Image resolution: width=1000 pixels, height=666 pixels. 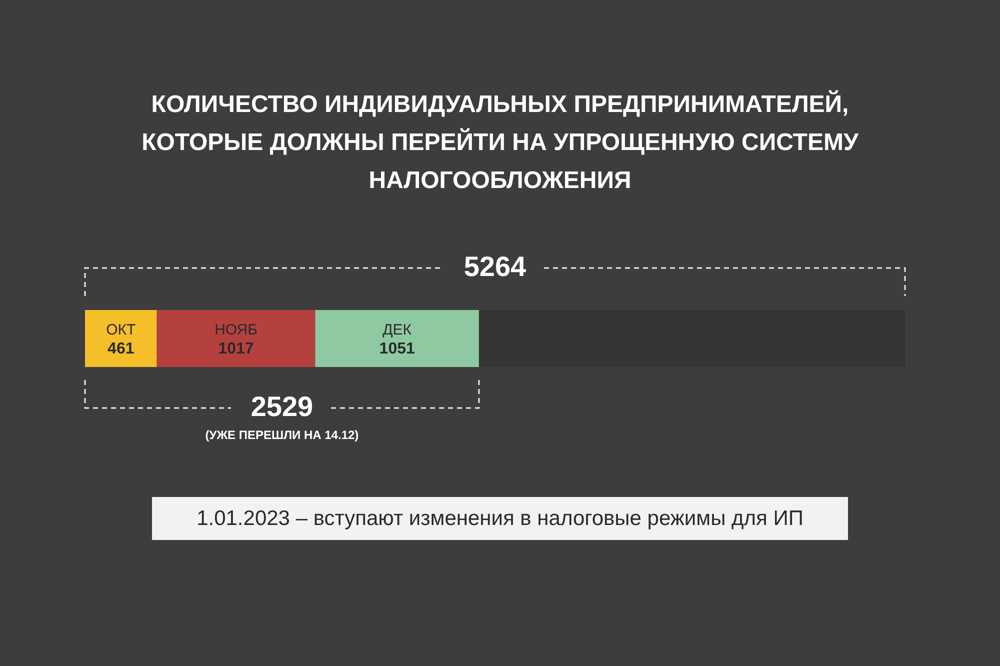 What do you see at coordinates (236, 349) in the screenshot?
I see `data-label: 1017` at bounding box center [236, 349].